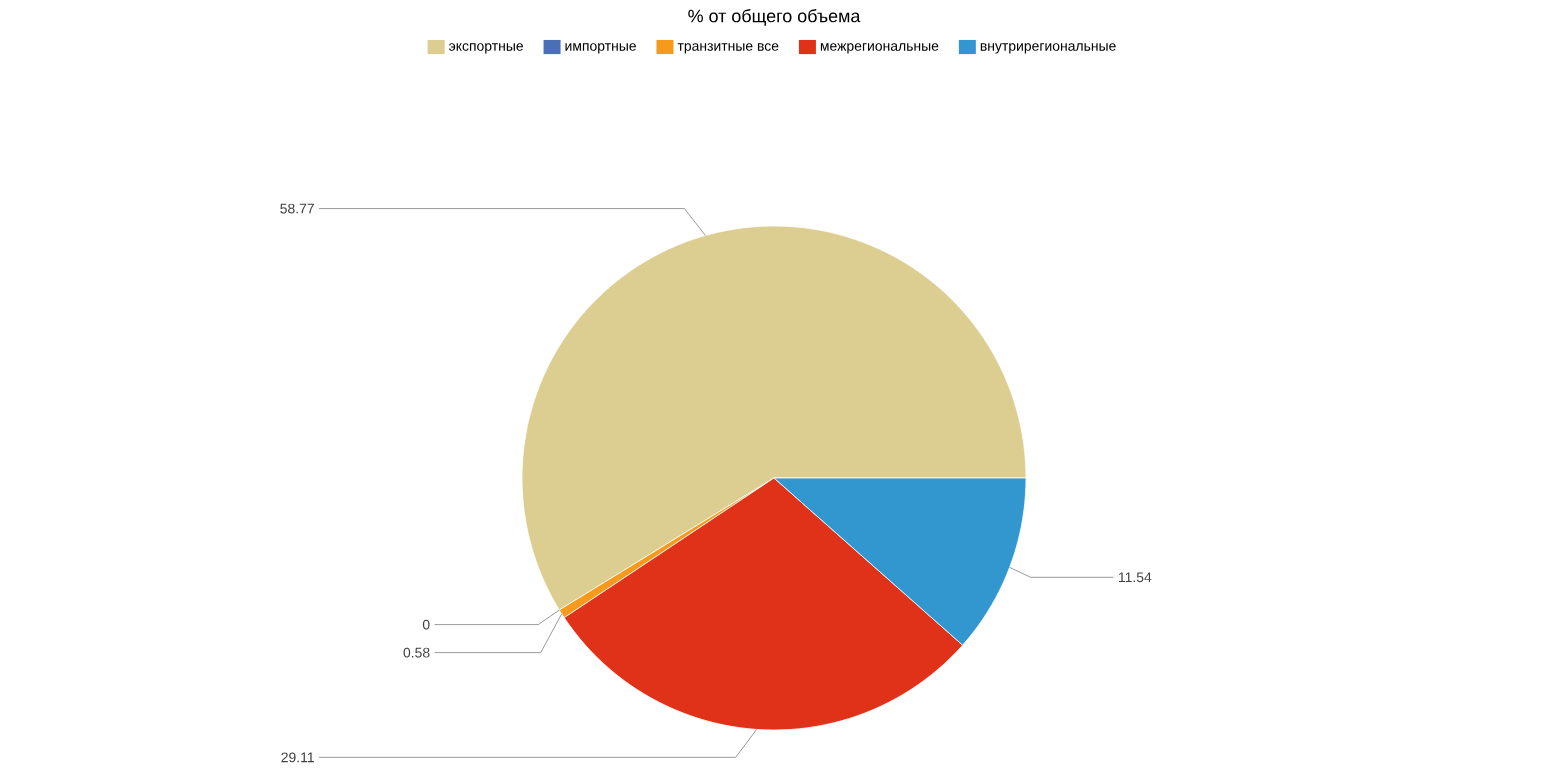 Image resolution: width=1548 pixels, height=774 pixels. I want to click on chart-title: % от общего объема, so click(774, 17).